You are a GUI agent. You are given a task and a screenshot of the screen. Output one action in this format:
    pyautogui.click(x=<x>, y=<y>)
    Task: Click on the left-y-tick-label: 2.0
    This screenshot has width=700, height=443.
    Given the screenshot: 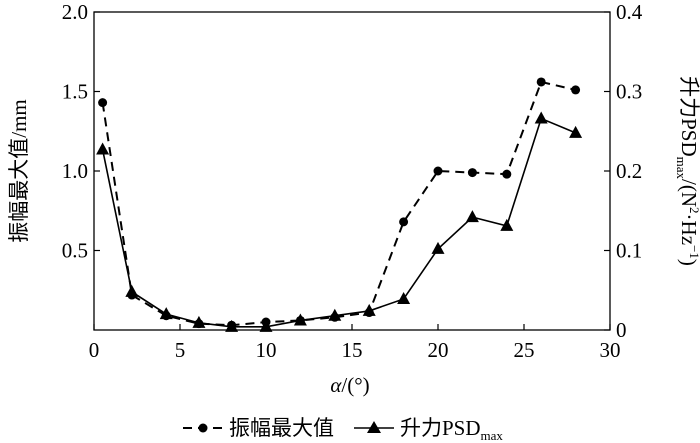 What is the action you would take?
    pyautogui.click(x=75, y=12)
    